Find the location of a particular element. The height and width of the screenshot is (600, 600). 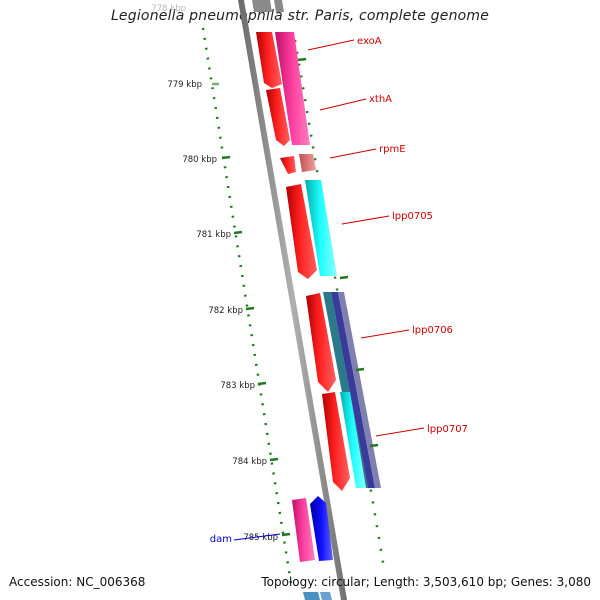

cds-top-stub is located at coordinates (268, 6).